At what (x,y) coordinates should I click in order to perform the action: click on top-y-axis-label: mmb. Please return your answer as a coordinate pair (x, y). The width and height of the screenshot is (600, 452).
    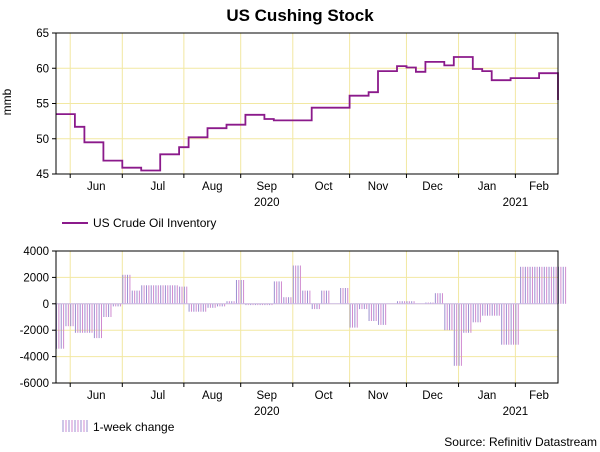
    Looking at the image, I should click on (7, 101).